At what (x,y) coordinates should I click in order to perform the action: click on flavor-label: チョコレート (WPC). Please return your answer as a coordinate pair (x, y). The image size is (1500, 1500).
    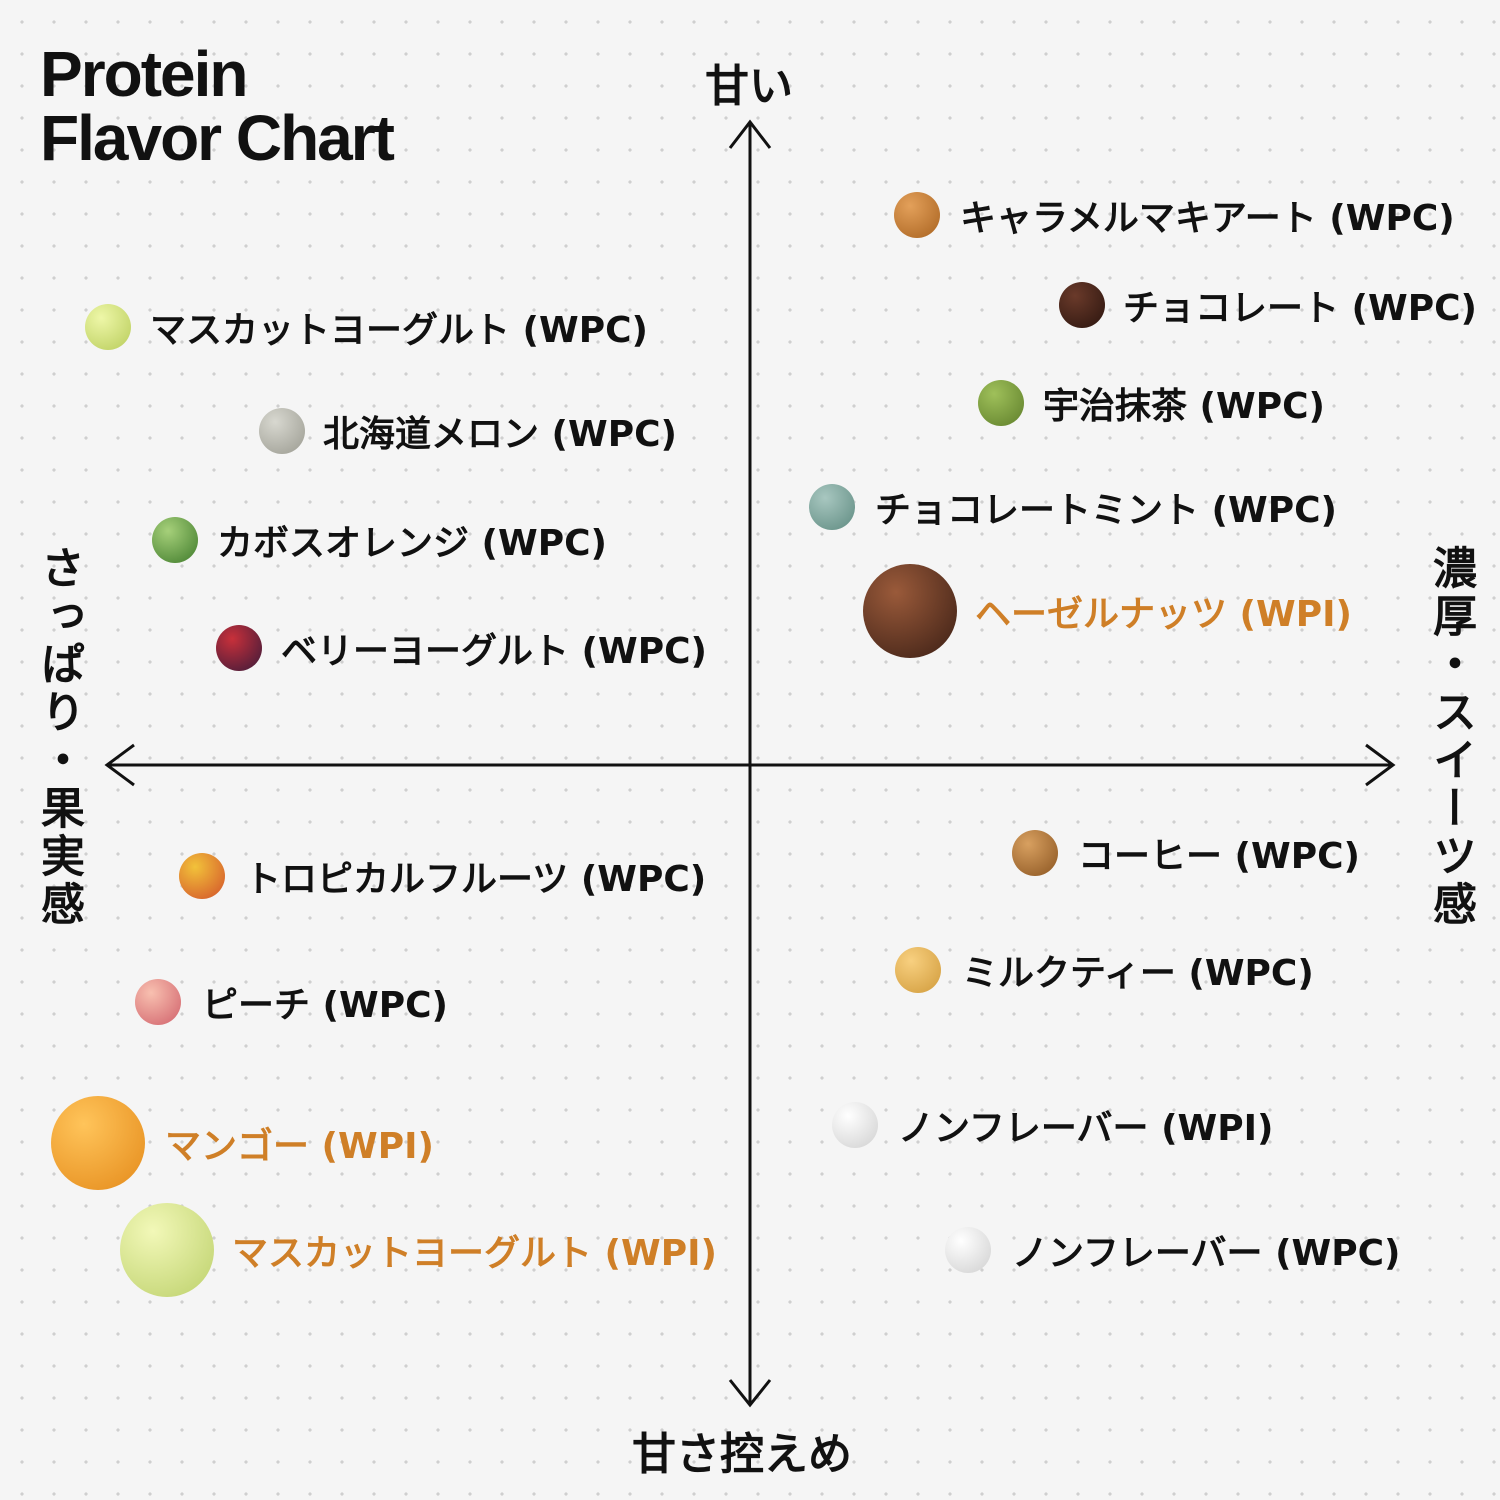
    Looking at the image, I should click on (1300, 308).